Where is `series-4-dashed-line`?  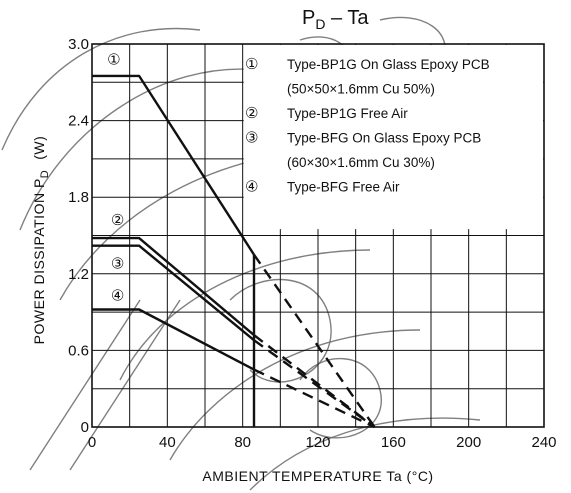 series-4-dashed-line is located at coordinates (314, 398).